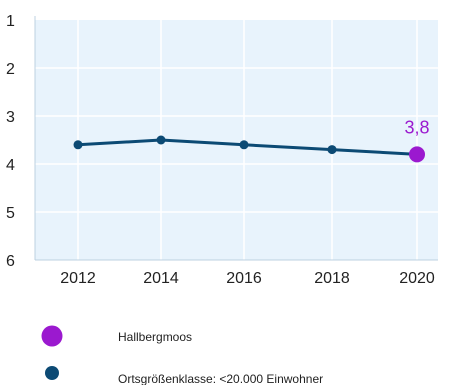 The width and height of the screenshot is (450, 385). What do you see at coordinates (10, 21) in the screenshot?
I see `y-tick-label: 1` at bounding box center [10, 21].